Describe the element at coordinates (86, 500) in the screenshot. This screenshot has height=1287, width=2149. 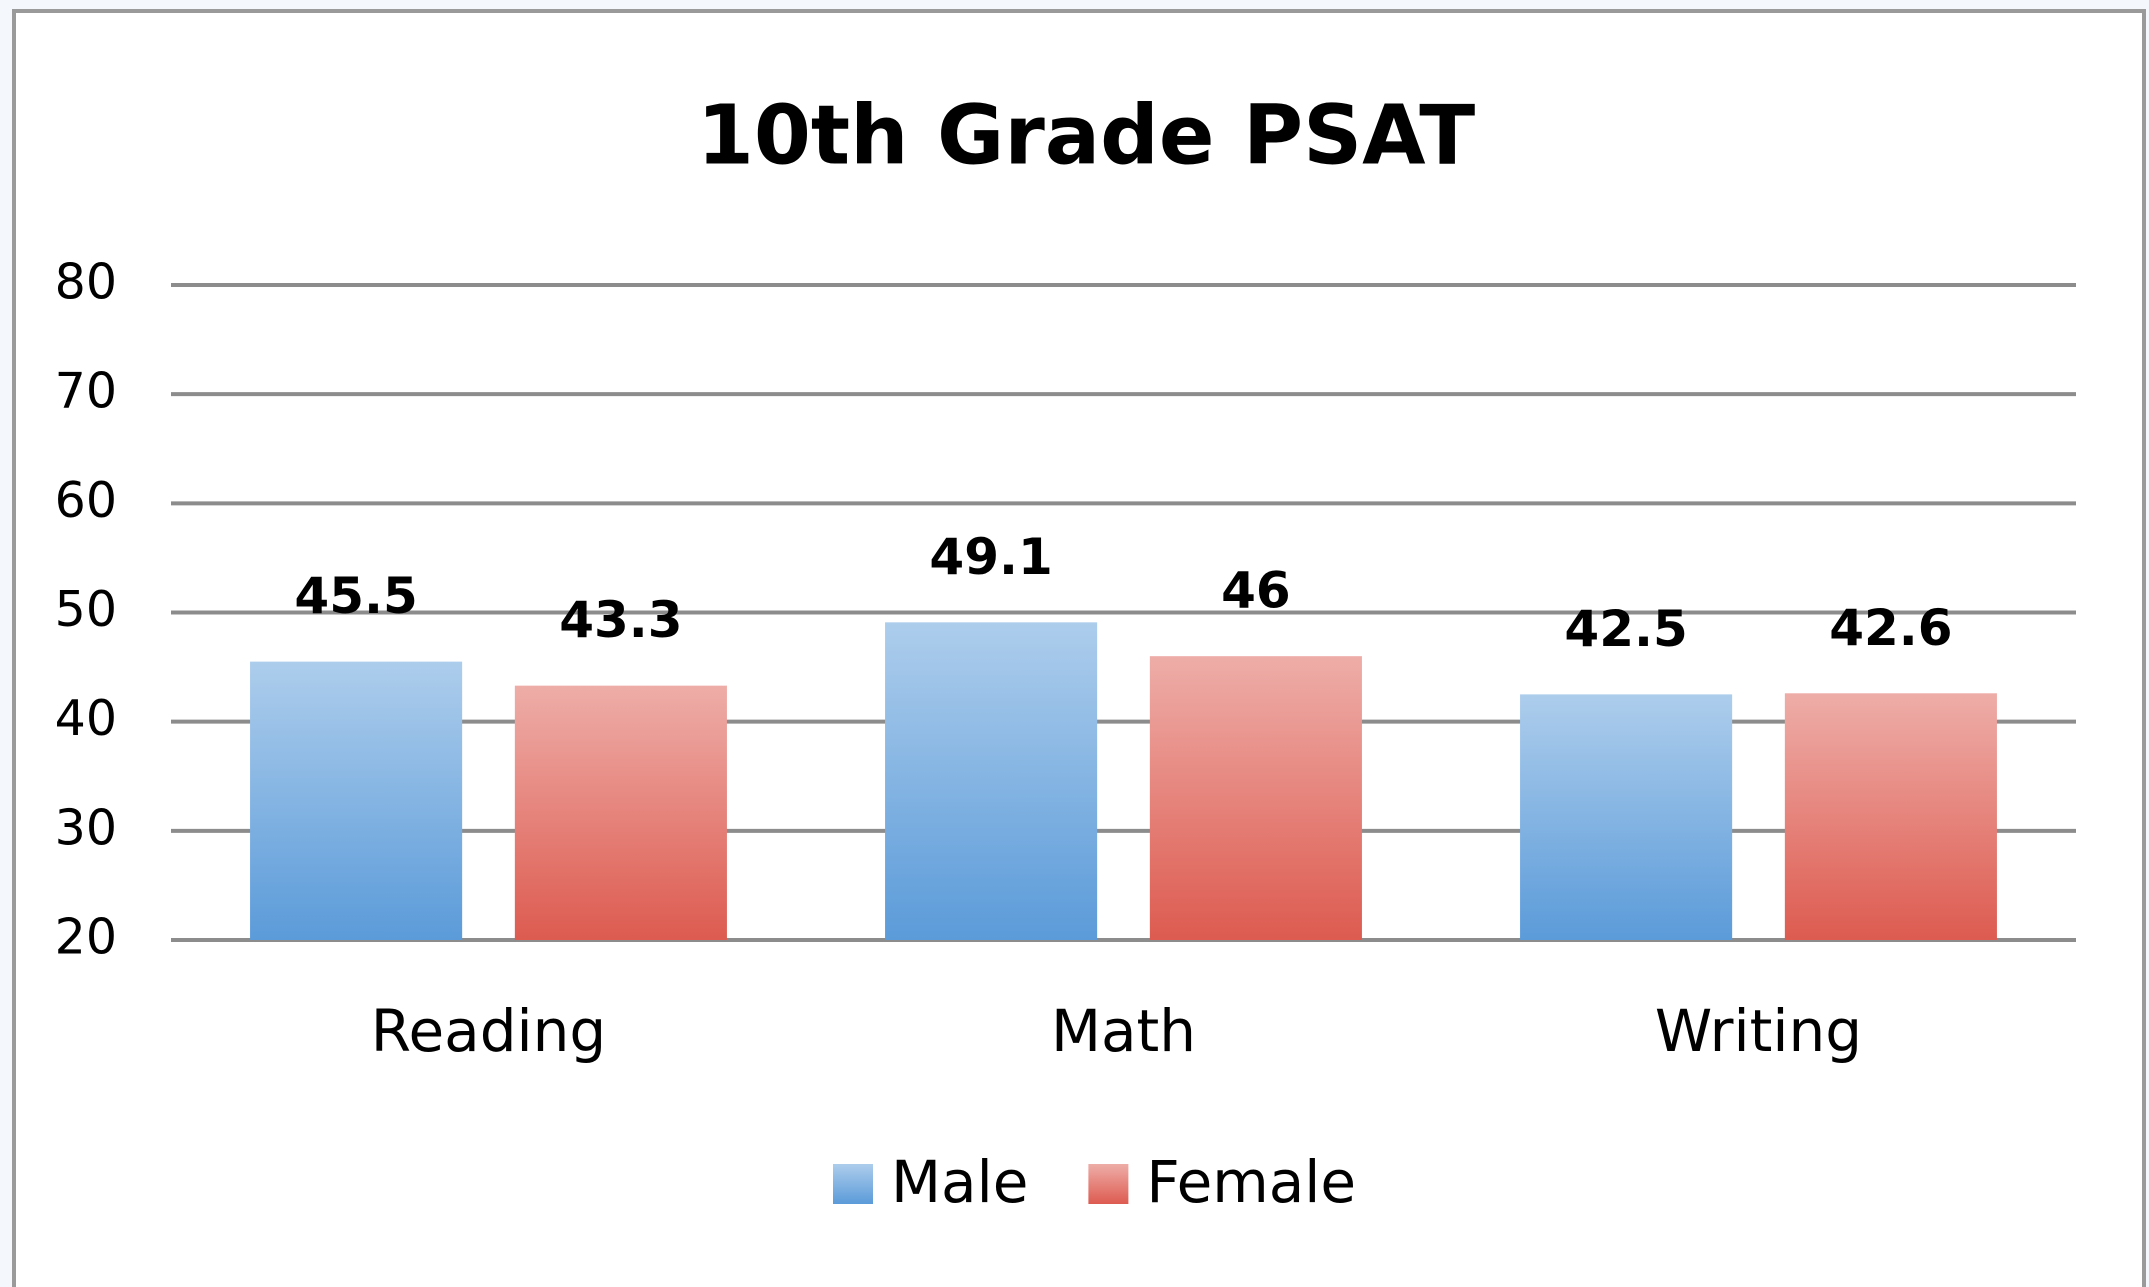
I see `y-tick-label: 60` at that location.